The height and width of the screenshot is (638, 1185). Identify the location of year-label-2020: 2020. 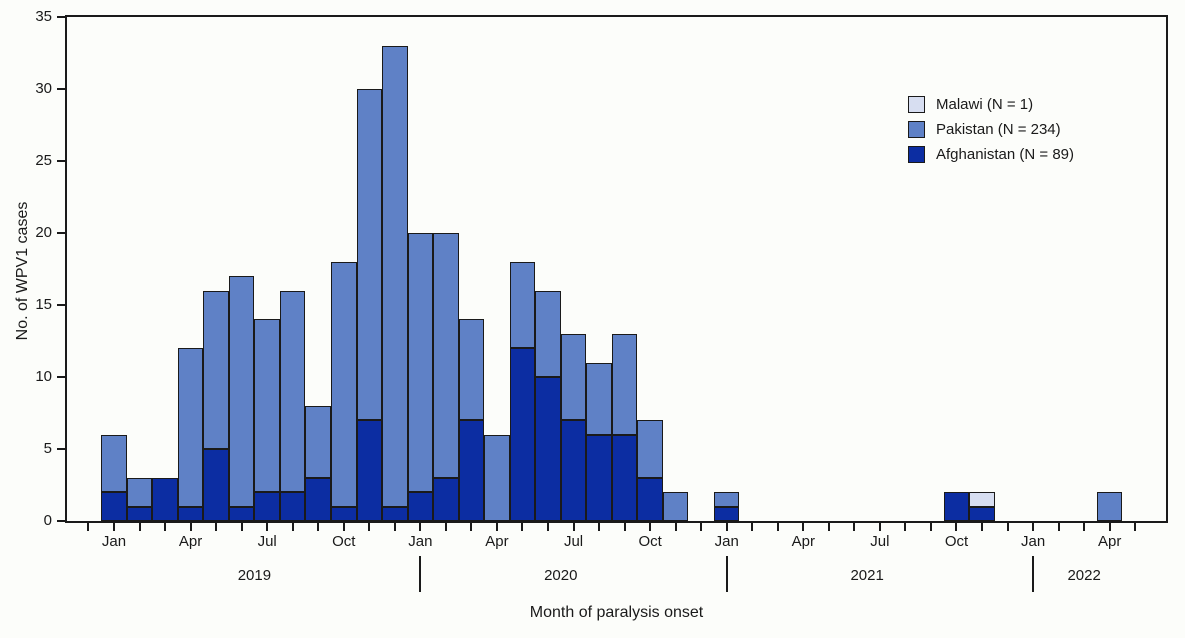
(561, 575).